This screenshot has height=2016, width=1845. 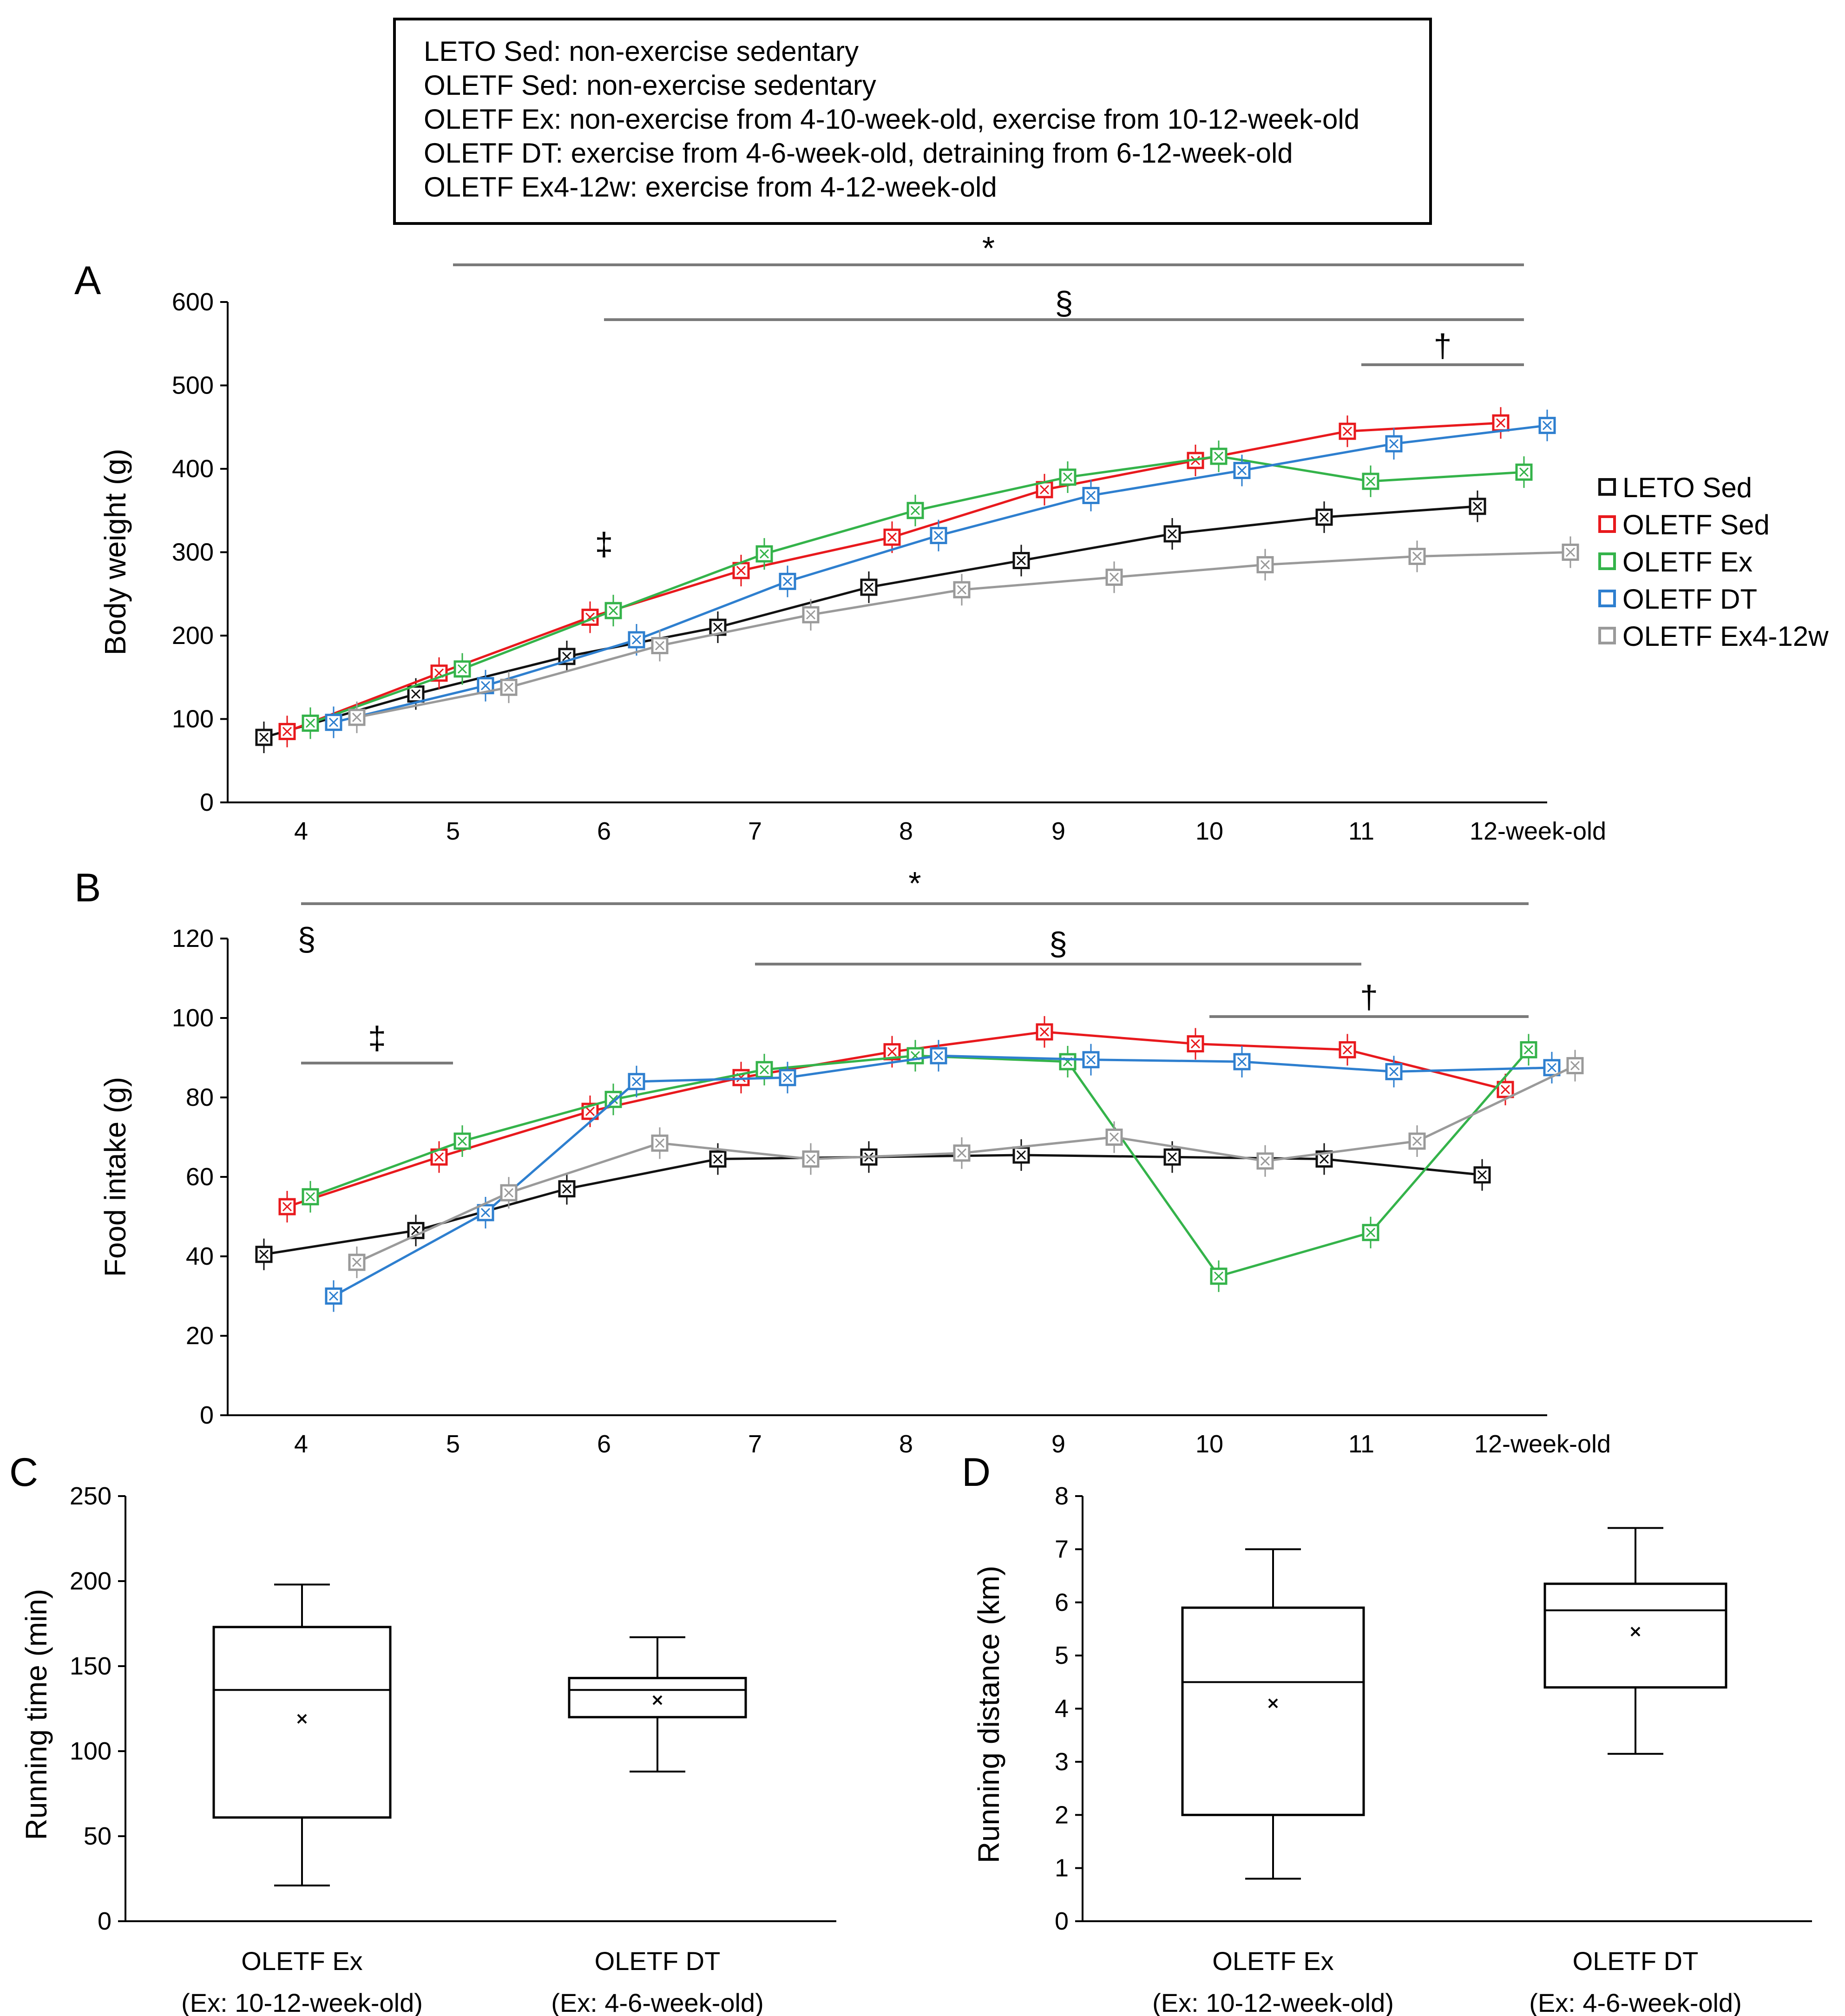 What do you see at coordinates (1273, 2002) in the screenshot?
I see `panel-d-oletf-ex-sublabel: (Ex: 10-12-week-old)` at bounding box center [1273, 2002].